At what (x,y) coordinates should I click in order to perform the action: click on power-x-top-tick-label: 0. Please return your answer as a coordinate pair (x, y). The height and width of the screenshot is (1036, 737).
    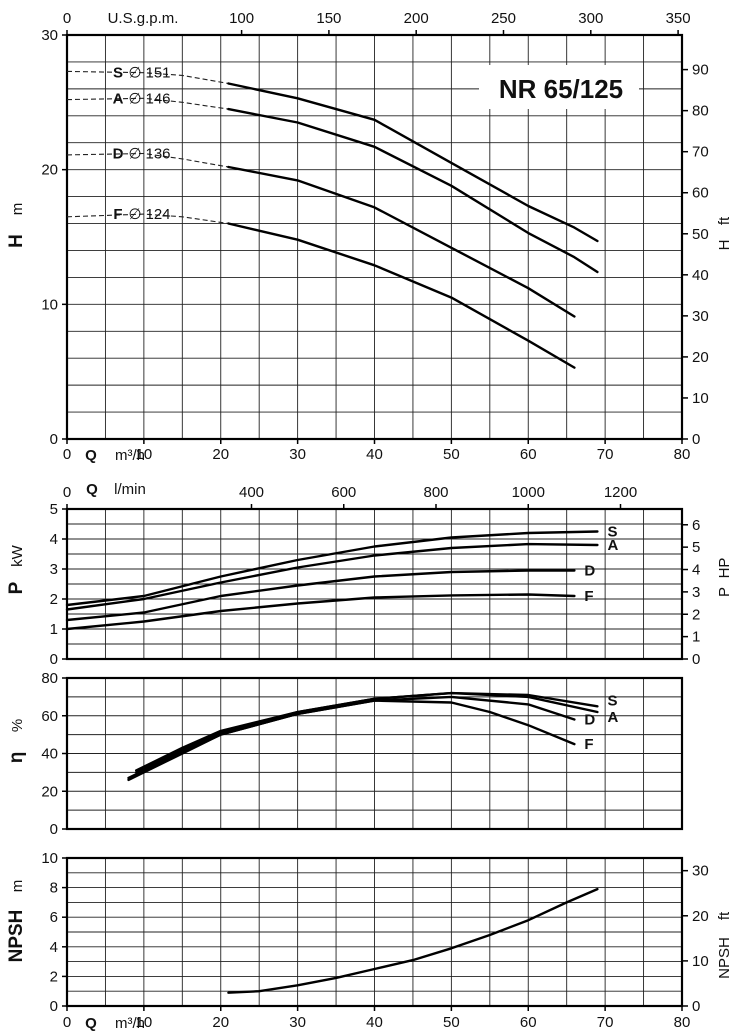
    Looking at the image, I should click on (67, 492).